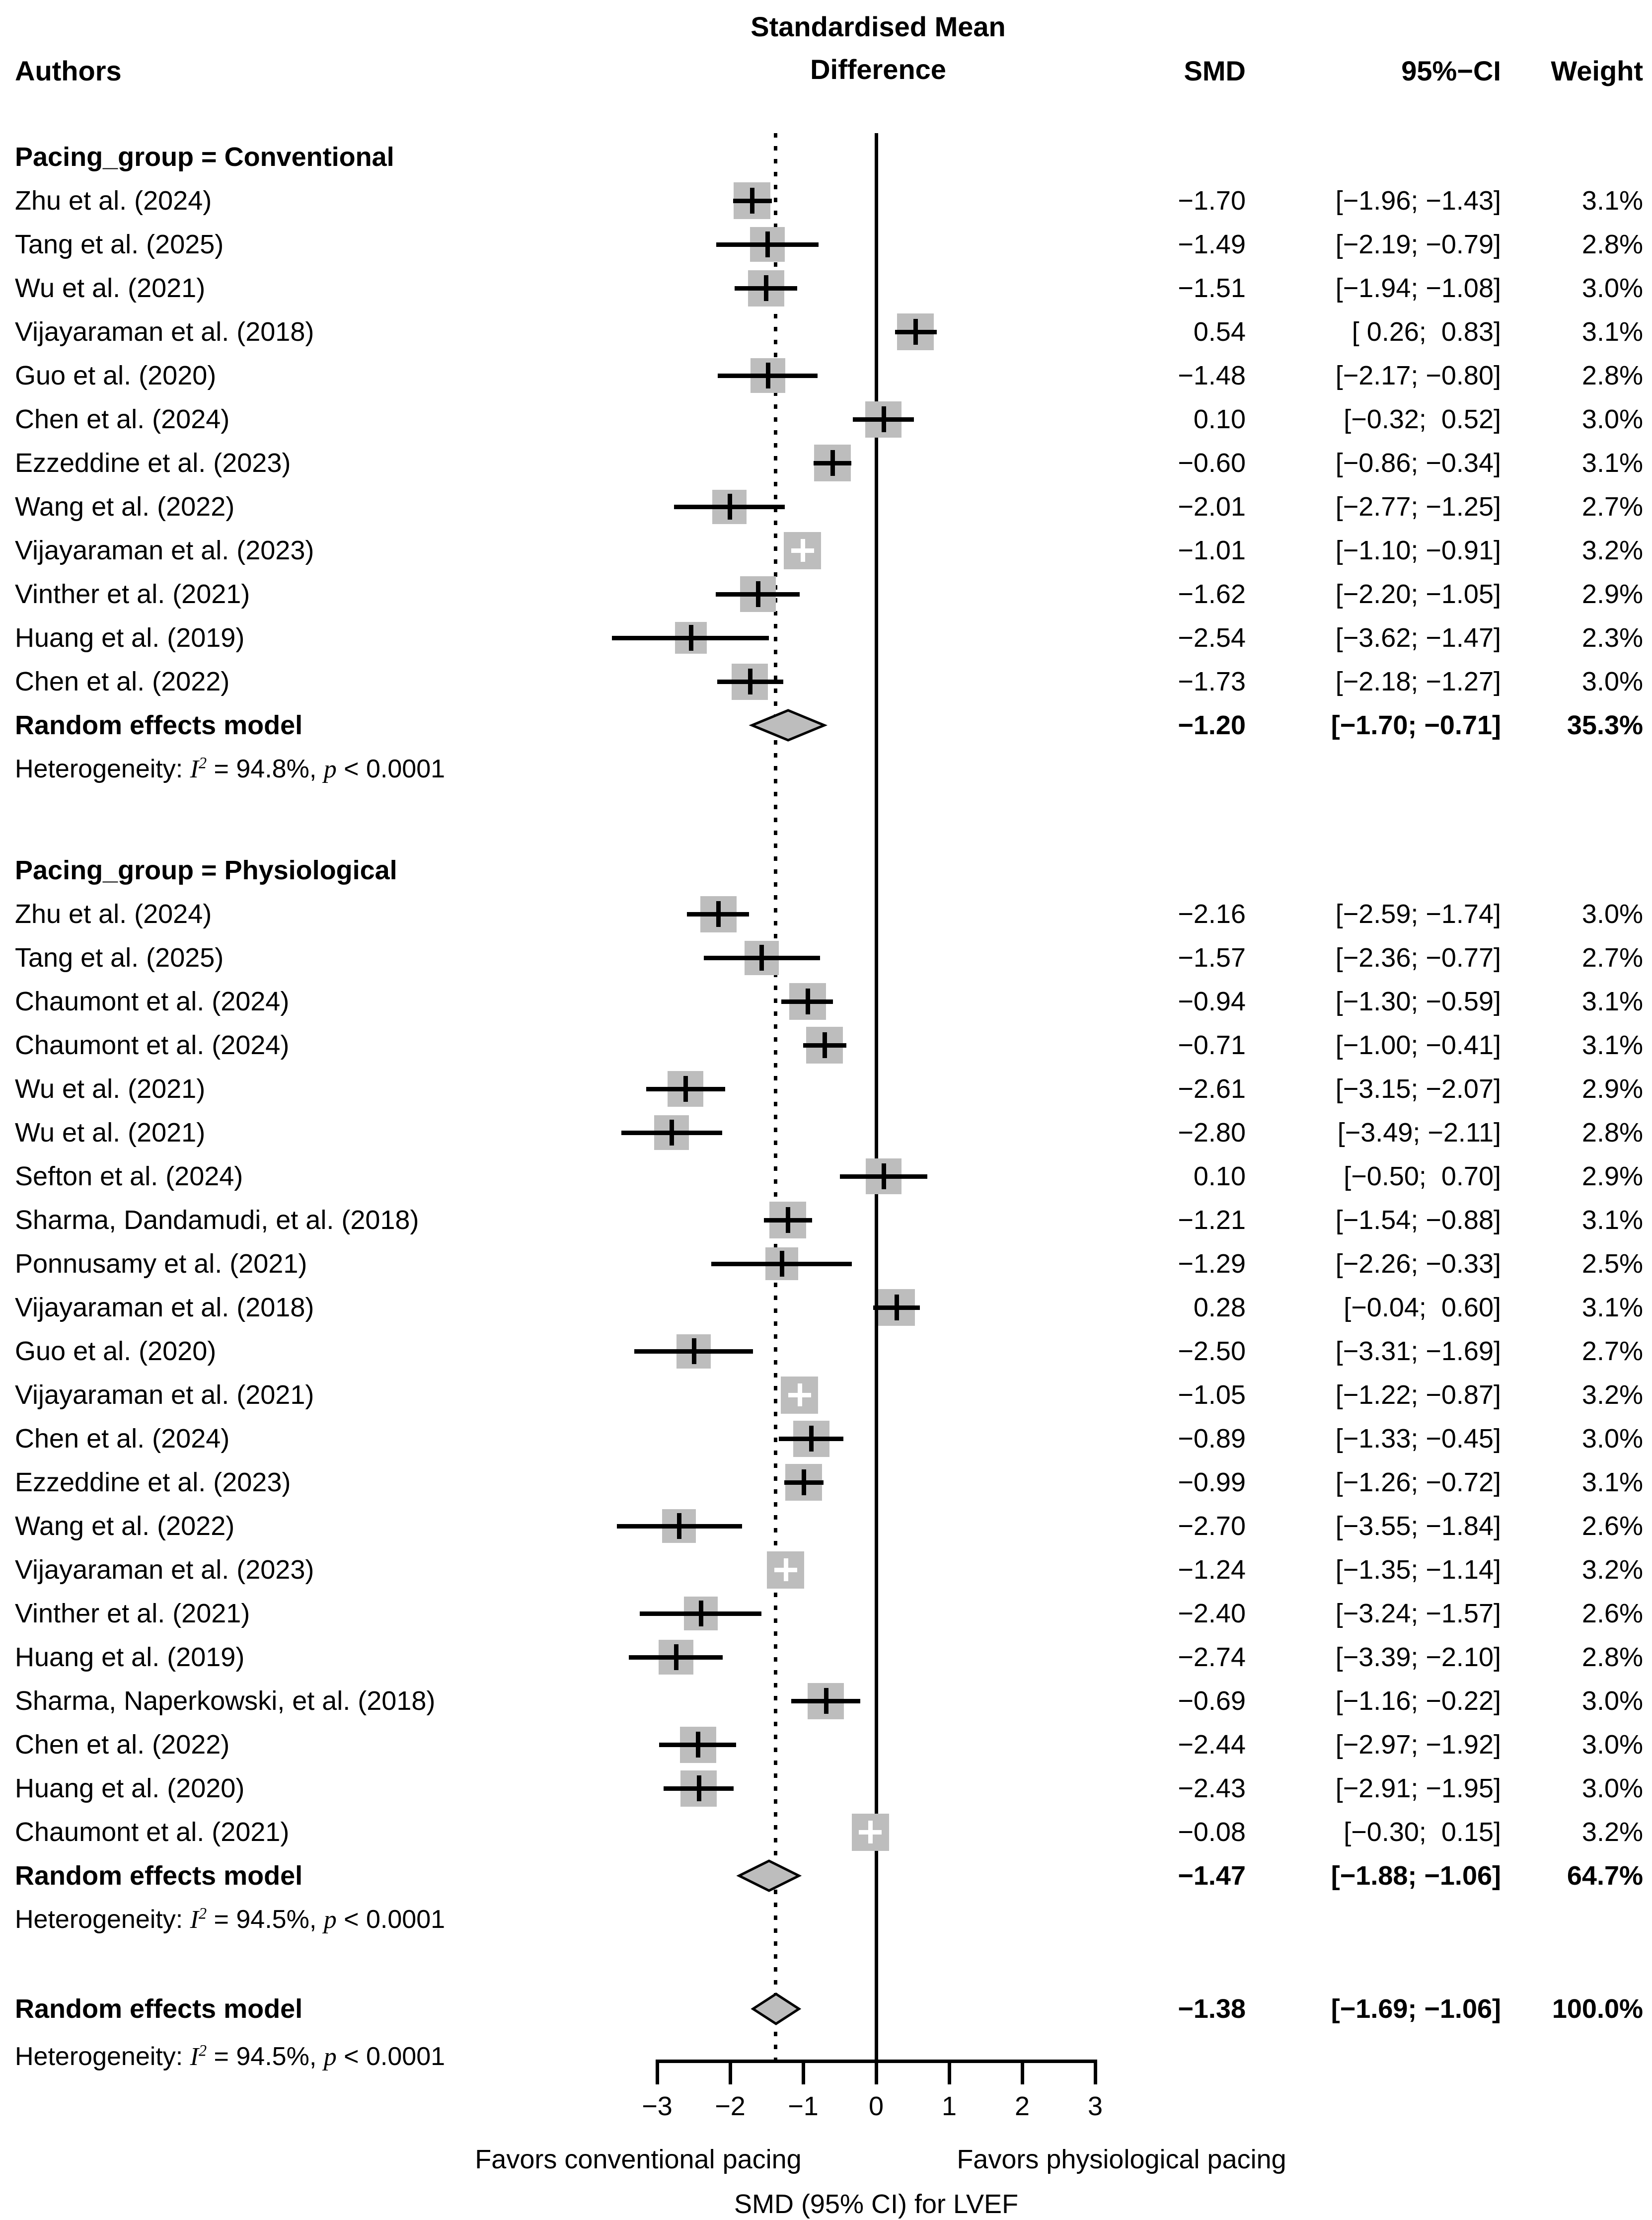 This screenshot has height=2220, width=1652. I want to click on smd-value: −1.29, so click(1212, 1264).